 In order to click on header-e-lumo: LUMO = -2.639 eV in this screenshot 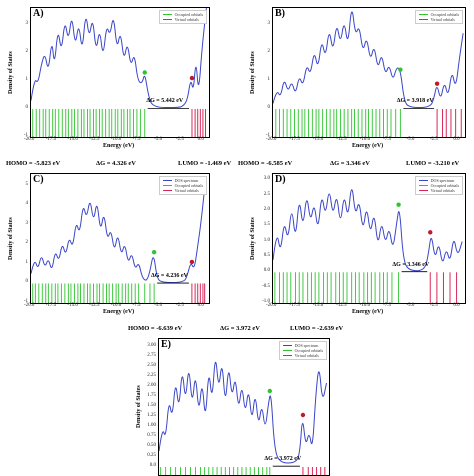, I will do `click(317, 328)`.